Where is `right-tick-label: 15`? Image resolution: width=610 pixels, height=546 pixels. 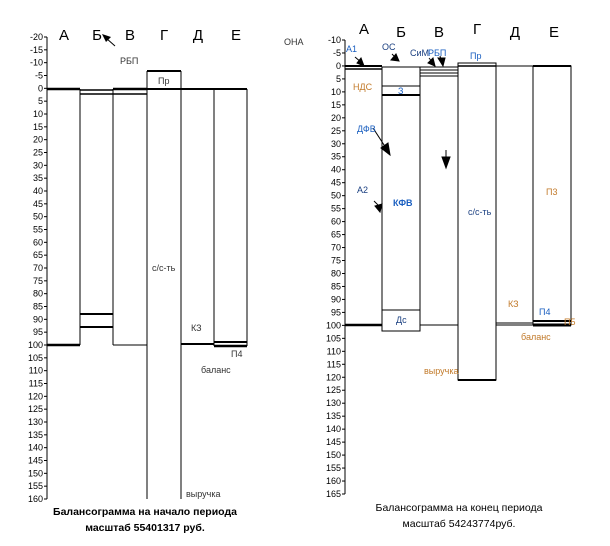 right-tick-label: 15 is located at coordinates (336, 105).